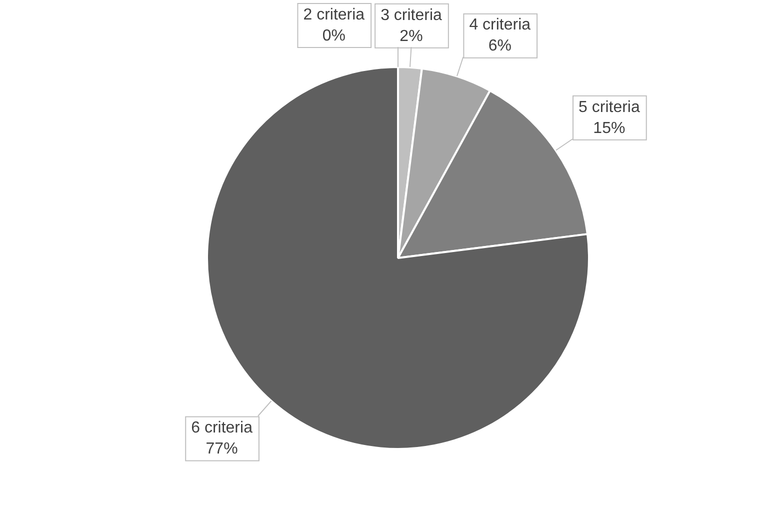  I want to click on text: 0%, so click(334, 35).